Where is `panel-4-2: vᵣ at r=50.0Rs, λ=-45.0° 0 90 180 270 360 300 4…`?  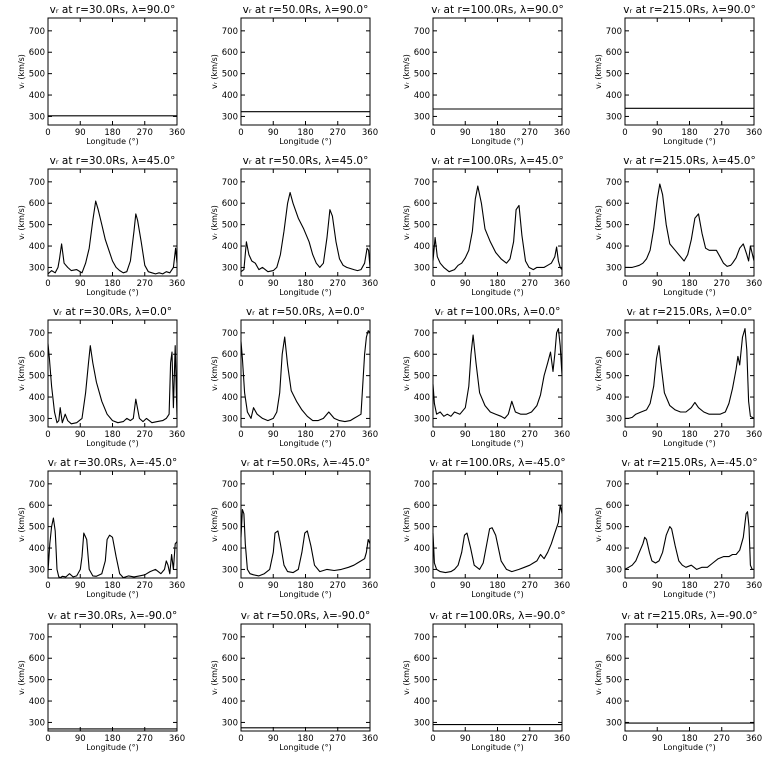
panel-4-2: vᵣ at r=50.0Rs, λ=-45.0° 0 90 180 270 360 300 4… is located at coordinates (294, 528).